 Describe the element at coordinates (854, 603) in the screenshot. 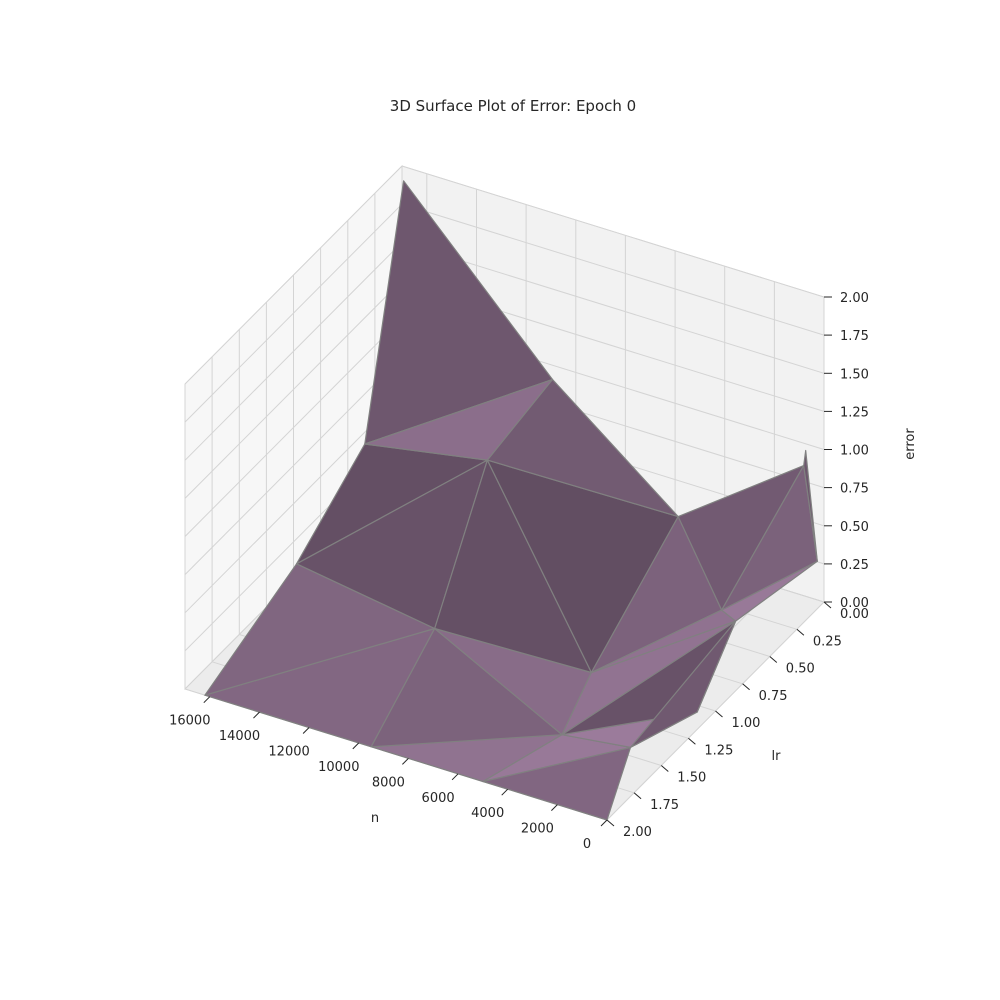

I see `z-tick-label: 0.00` at that location.